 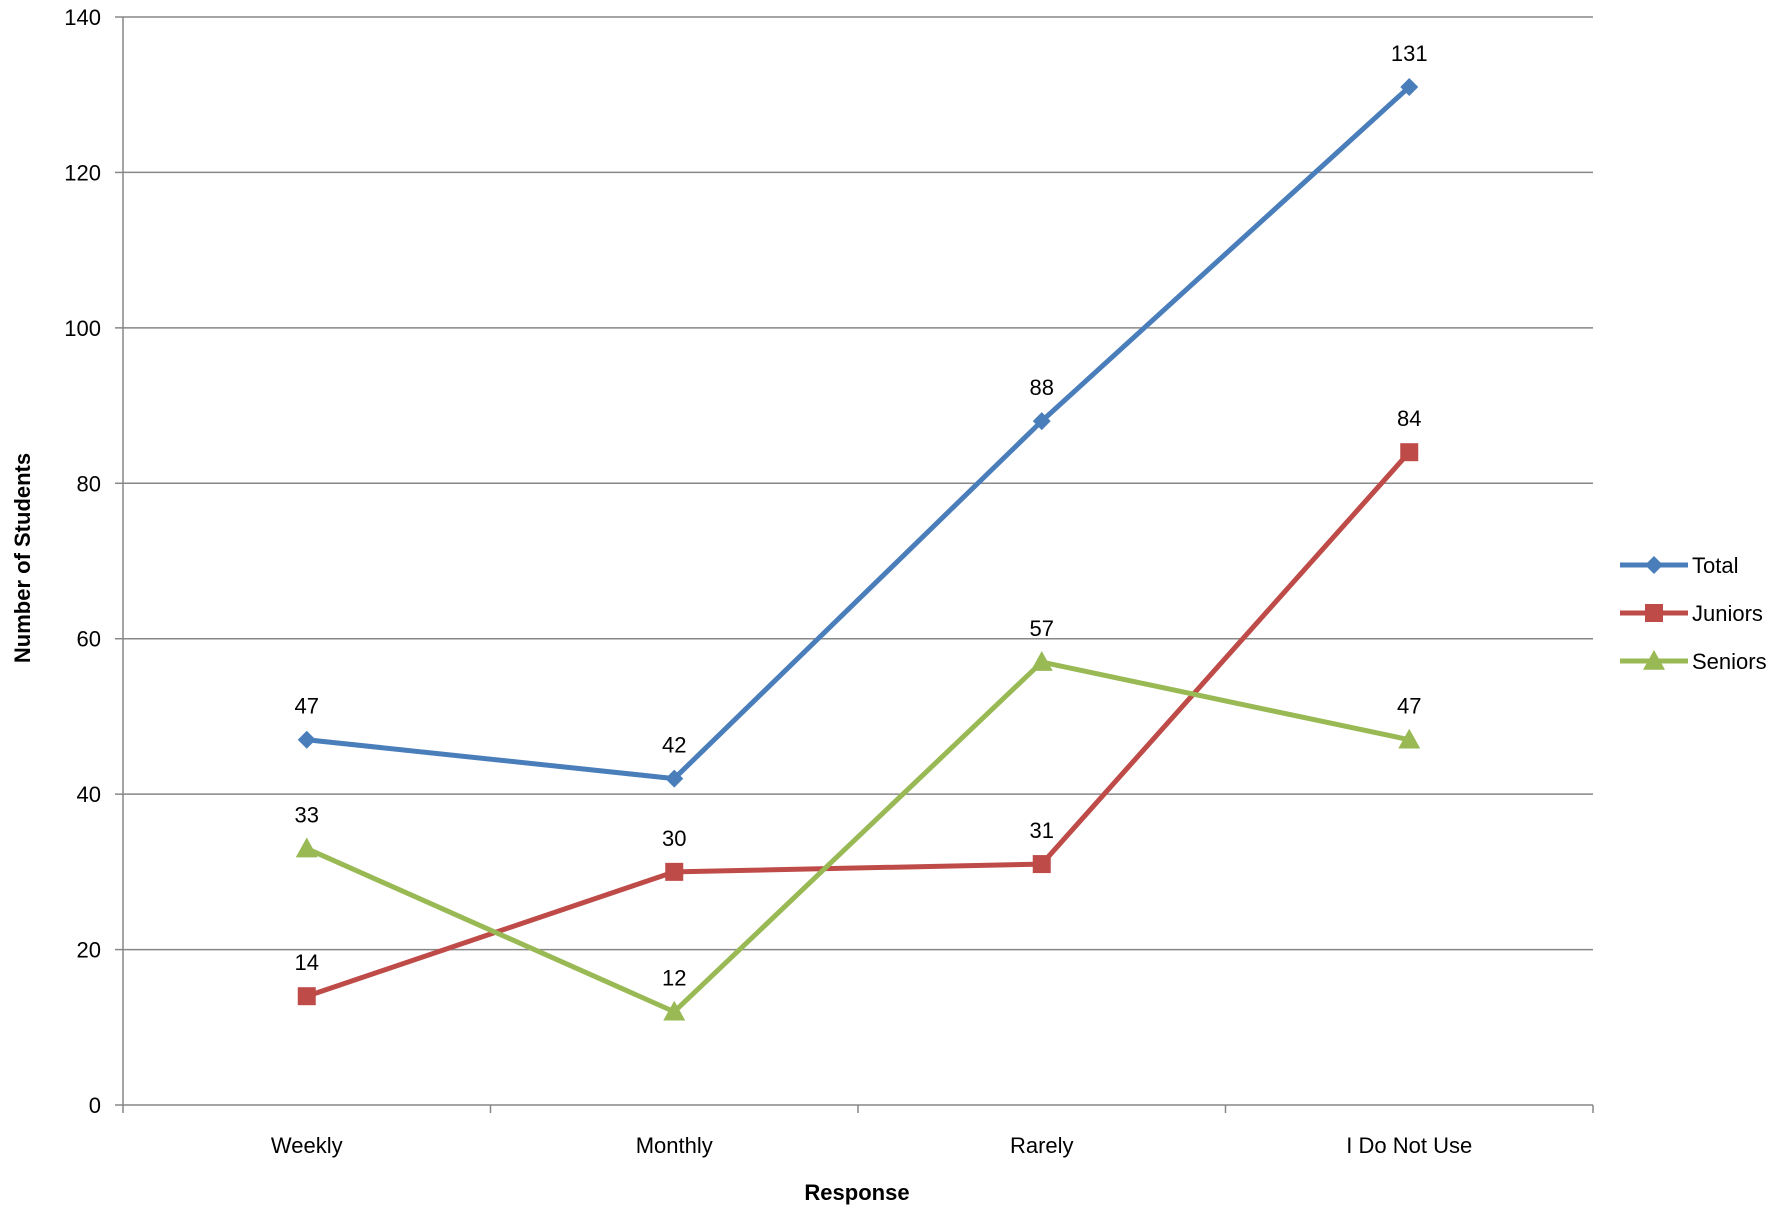 I want to click on x-category-label: Rarely, so click(x=1042, y=1145).